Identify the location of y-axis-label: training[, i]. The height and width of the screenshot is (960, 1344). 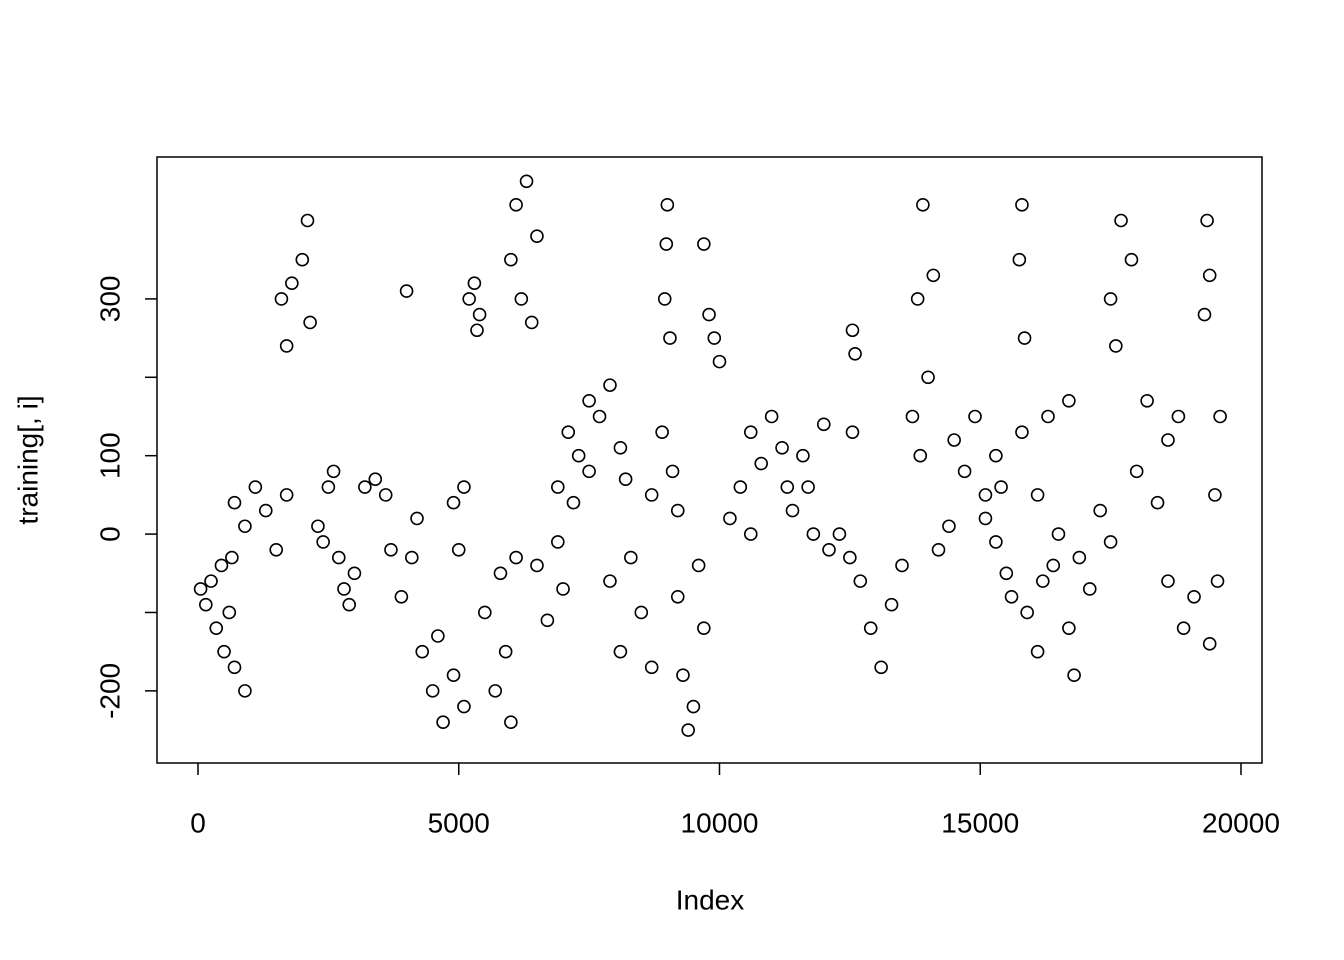
(27, 459).